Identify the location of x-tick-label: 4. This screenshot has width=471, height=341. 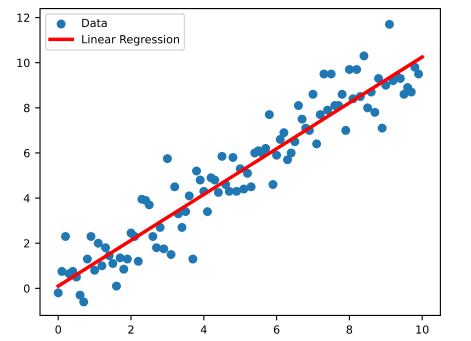
(203, 329).